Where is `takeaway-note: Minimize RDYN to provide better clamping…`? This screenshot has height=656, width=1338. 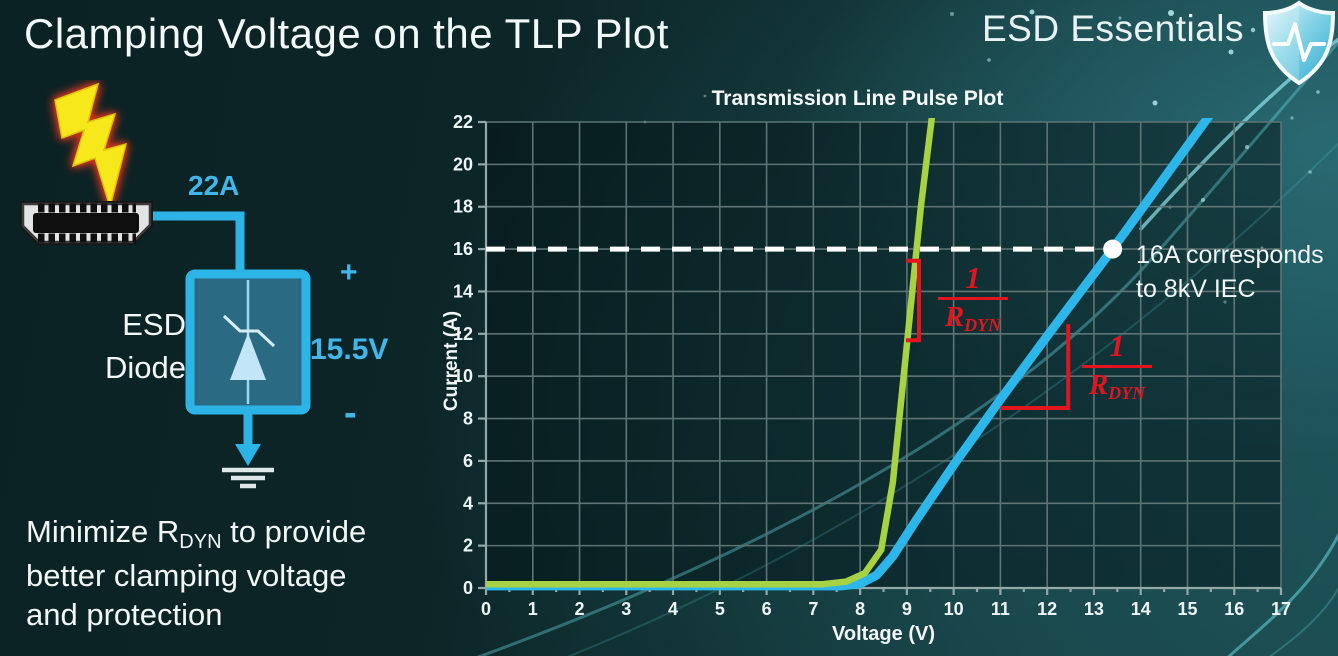 takeaway-note: Minimize RDYN to provide better clamping… is located at coordinates (196, 573).